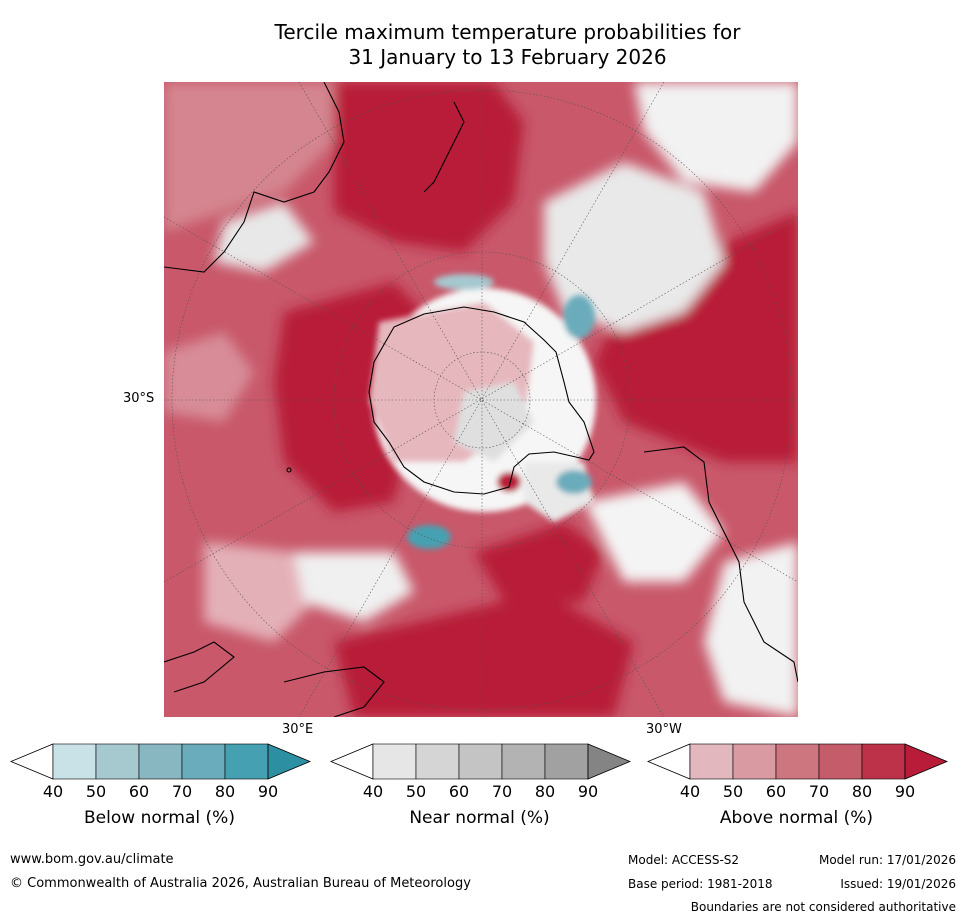 Image resolution: width=965 pixels, height=919 pixels. What do you see at coordinates (720, 564) in the screenshot?
I see `south-america-coast` at bounding box center [720, 564].